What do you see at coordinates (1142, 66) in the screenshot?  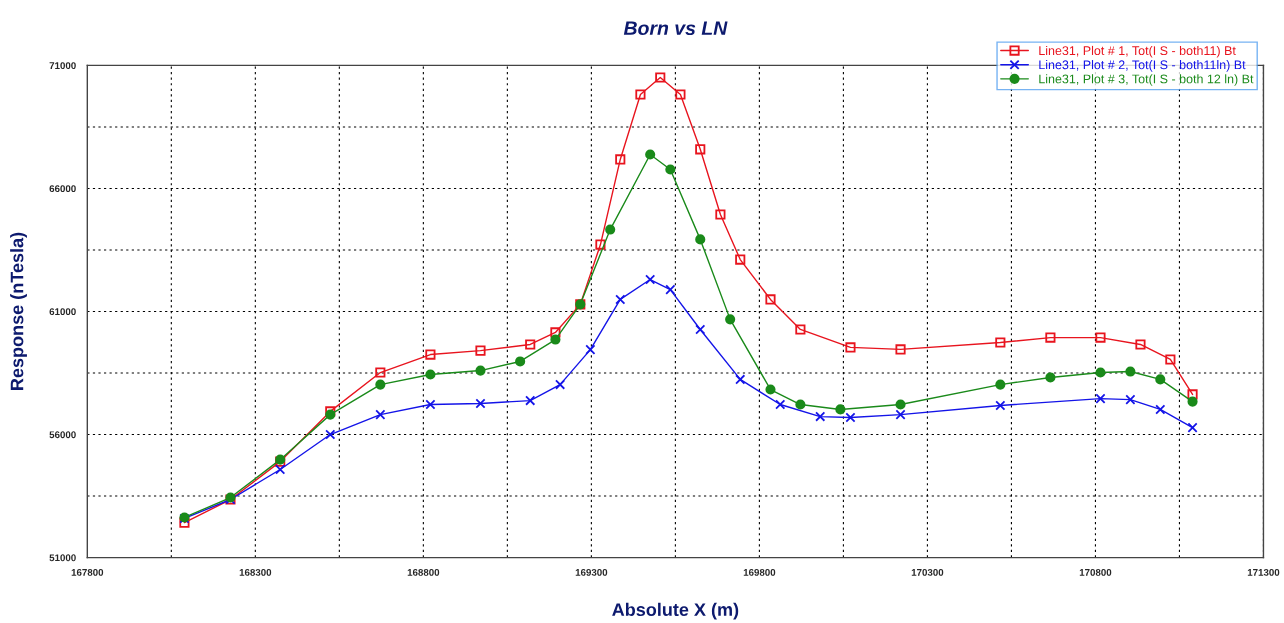 I see `legend-label: Line31, Plot # 2, Tot(I S - both11ln) Bt` at bounding box center [1142, 66].